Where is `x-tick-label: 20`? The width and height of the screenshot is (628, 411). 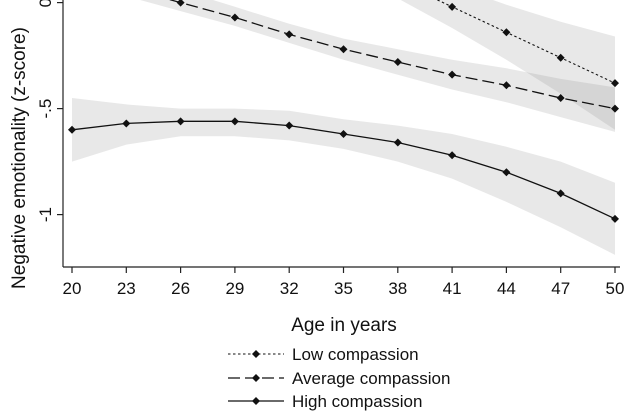 x-tick-label: 20 is located at coordinates (72, 288).